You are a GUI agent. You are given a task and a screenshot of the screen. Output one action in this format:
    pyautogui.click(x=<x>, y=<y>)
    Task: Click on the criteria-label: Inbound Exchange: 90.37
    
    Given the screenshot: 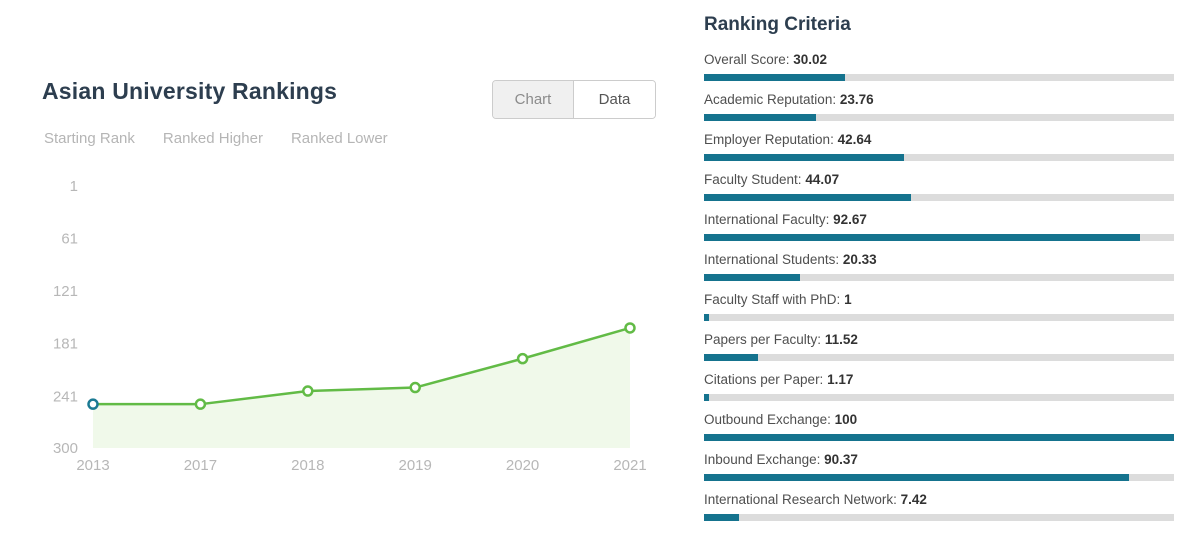 What is the action you would take?
    pyautogui.click(x=781, y=459)
    